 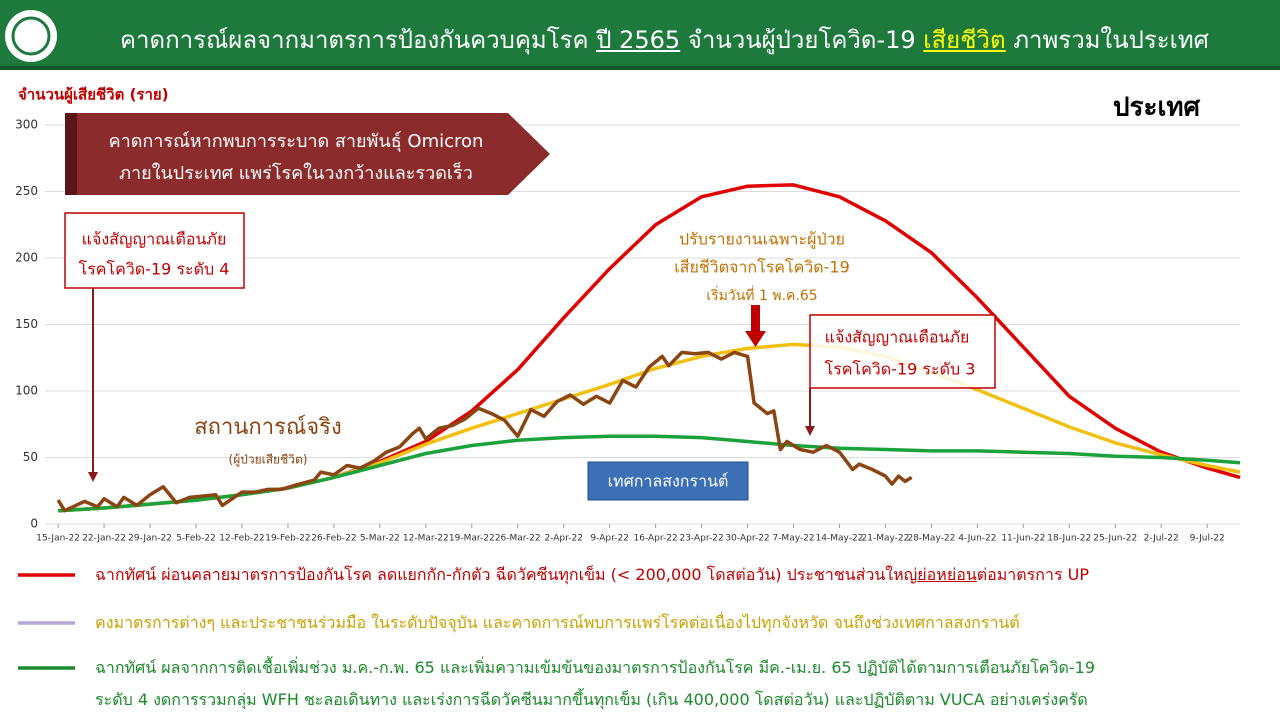 I want to click on x-tick-label: 28-May-22, so click(x=931, y=539).